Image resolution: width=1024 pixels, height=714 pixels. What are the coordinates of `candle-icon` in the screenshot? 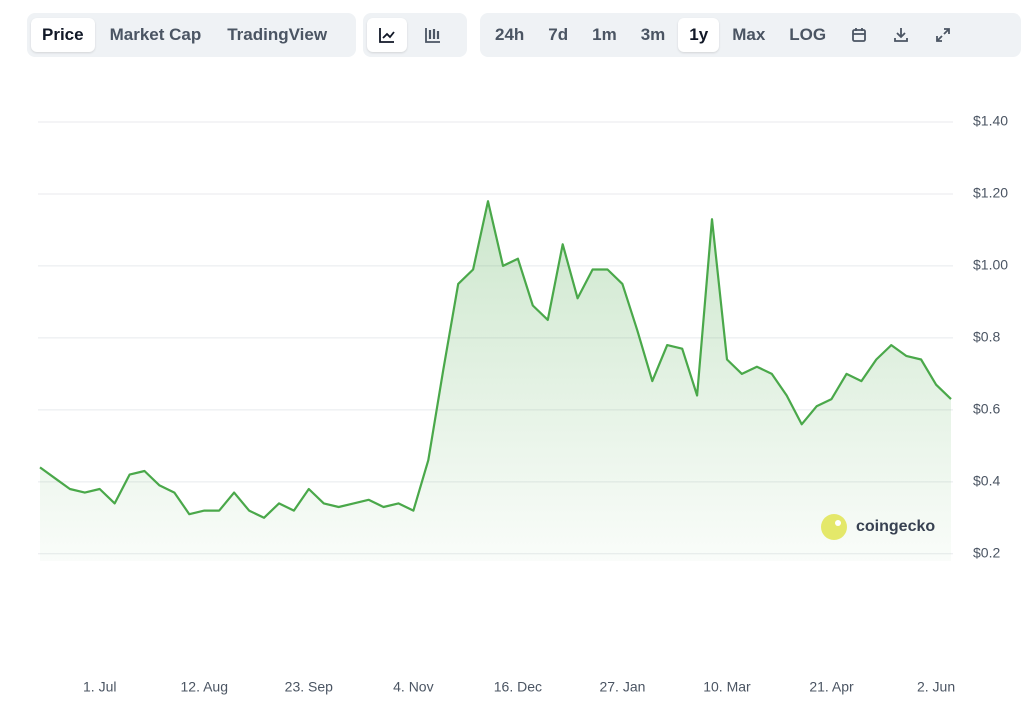 It's located at (432, 35).